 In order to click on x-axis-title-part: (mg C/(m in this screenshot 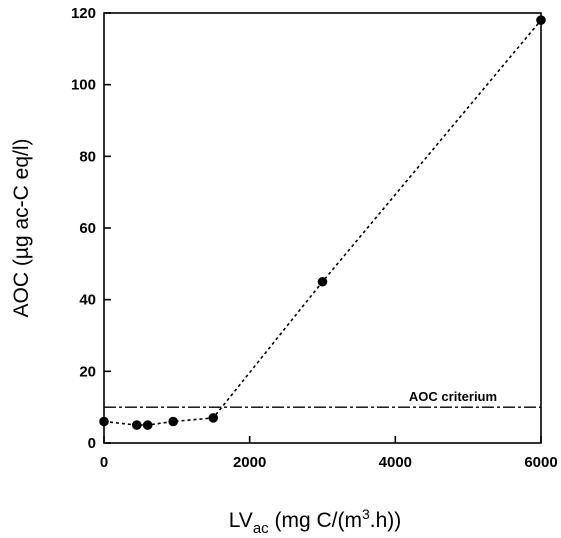, I will do `click(315, 520)`.